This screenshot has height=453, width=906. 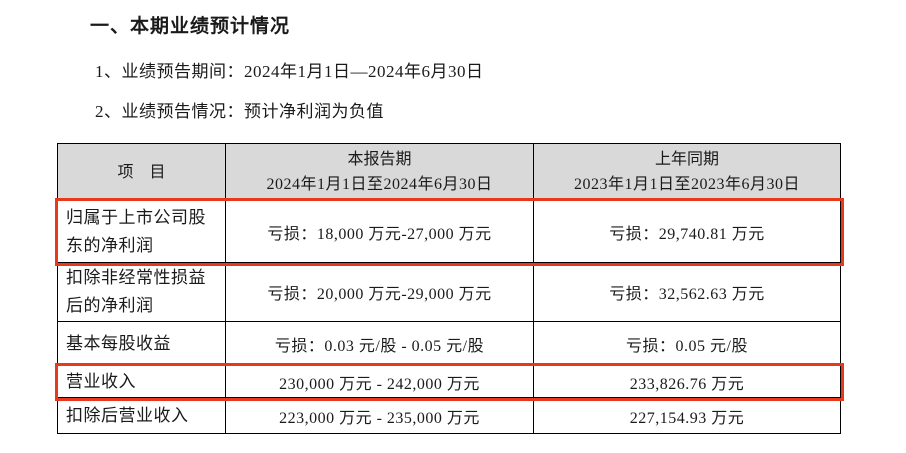 I want to click on row-prior-value: 227,154.93 万元, so click(x=687, y=415).